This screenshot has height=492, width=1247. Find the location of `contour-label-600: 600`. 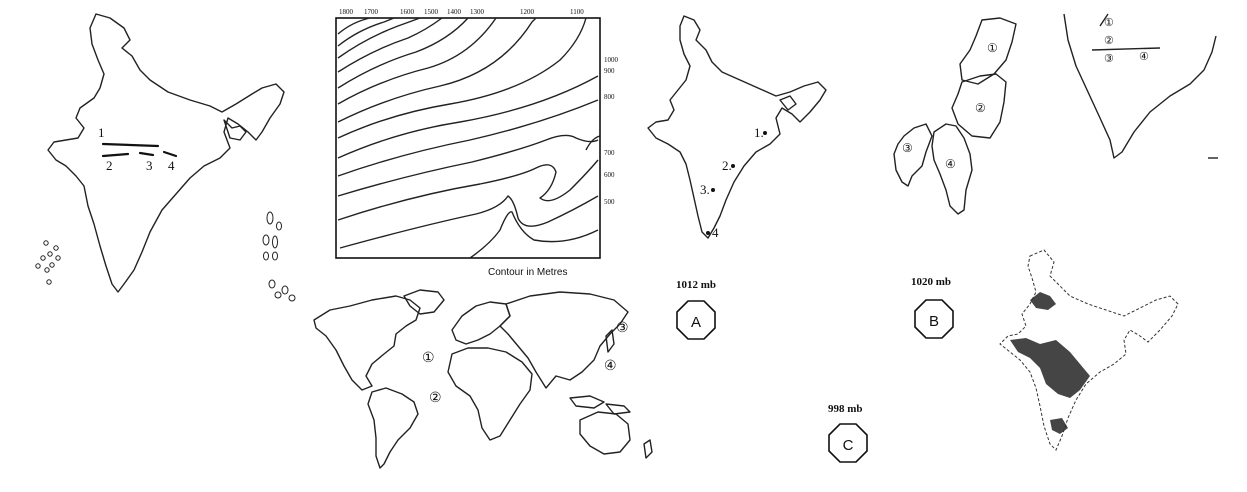

contour-label-600: 600 is located at coordinates (609, 175).